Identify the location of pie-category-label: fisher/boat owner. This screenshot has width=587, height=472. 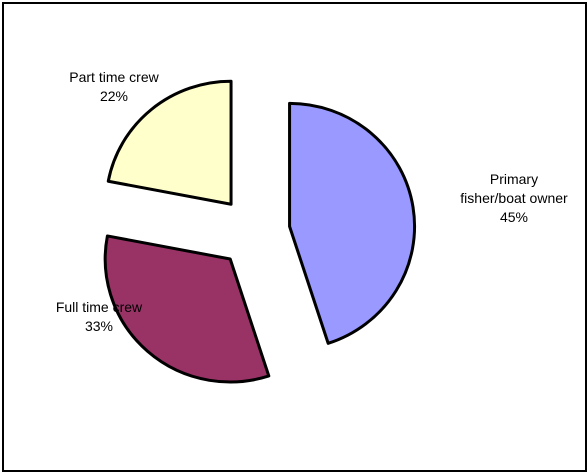
(514, 198).